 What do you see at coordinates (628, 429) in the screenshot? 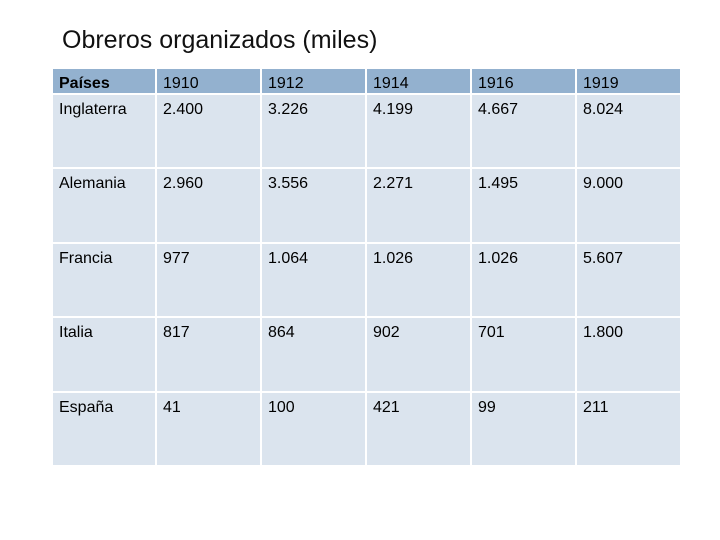
I see `value-cell: 211` at bounding box center [628, 429].